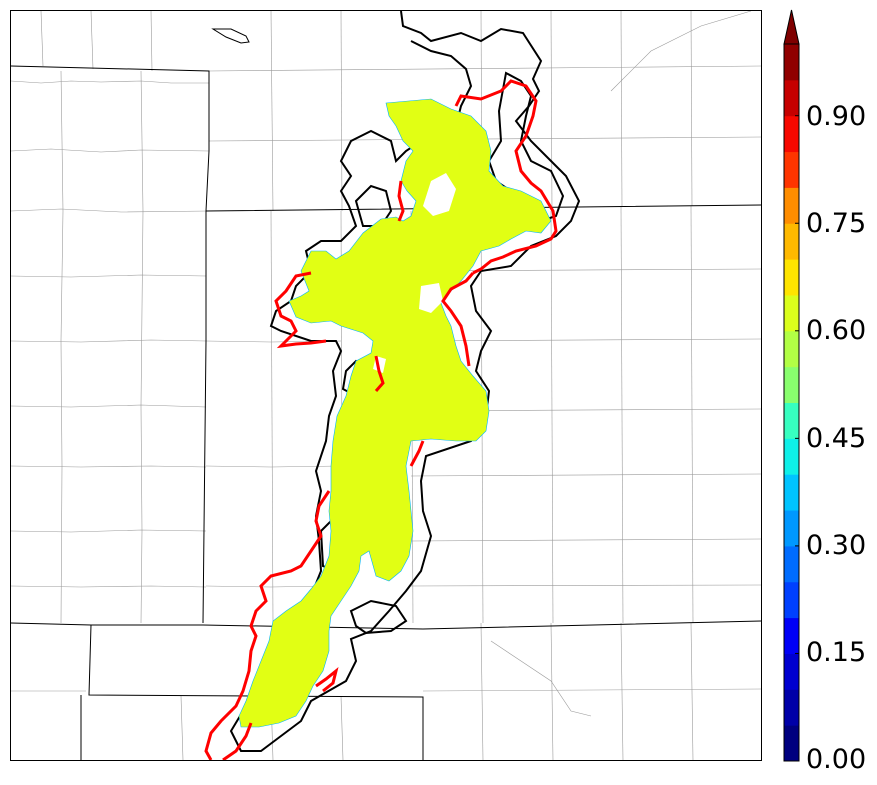 Image resolution: width=877 pixels, height=785 pixels. Describe the element at coordinates (836, 223) in the screenshot. I see `colorbar-tick-5: 0.75` at that location.